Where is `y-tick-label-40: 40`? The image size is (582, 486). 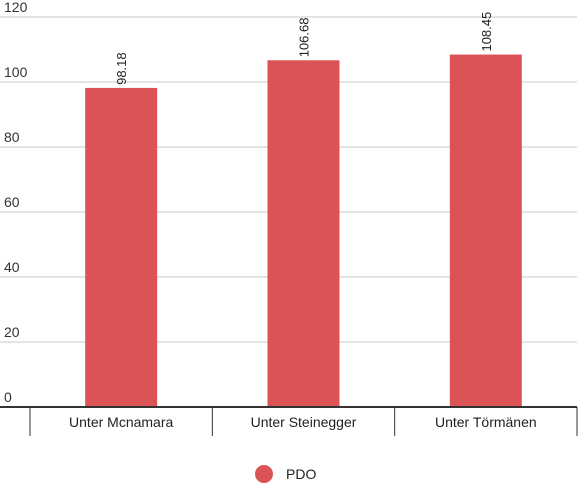
y-tick-label-40: 40 is located at coordinates (12, 267).